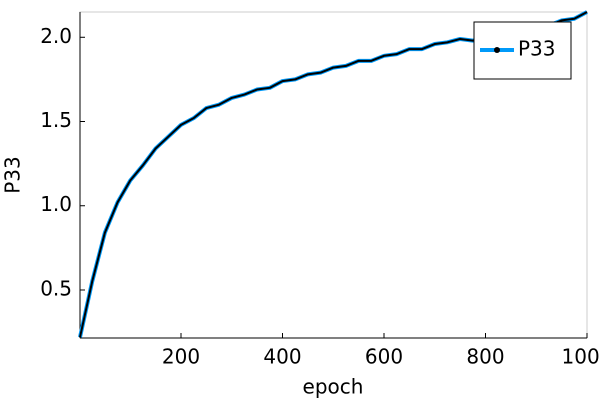 The width and height of the screenshot is (600, 400). What do you see at coordinates (537, 49) in the screenshot?
I see `legend-label: P33` at bounding box center [537, 49].